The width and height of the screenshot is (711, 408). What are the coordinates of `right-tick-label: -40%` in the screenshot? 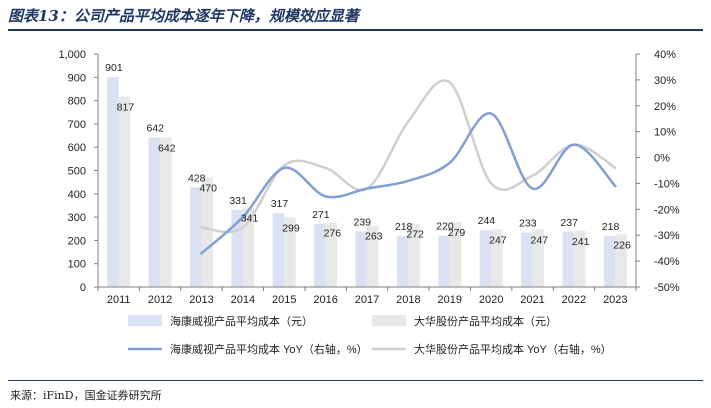 It's located at (667, 262).